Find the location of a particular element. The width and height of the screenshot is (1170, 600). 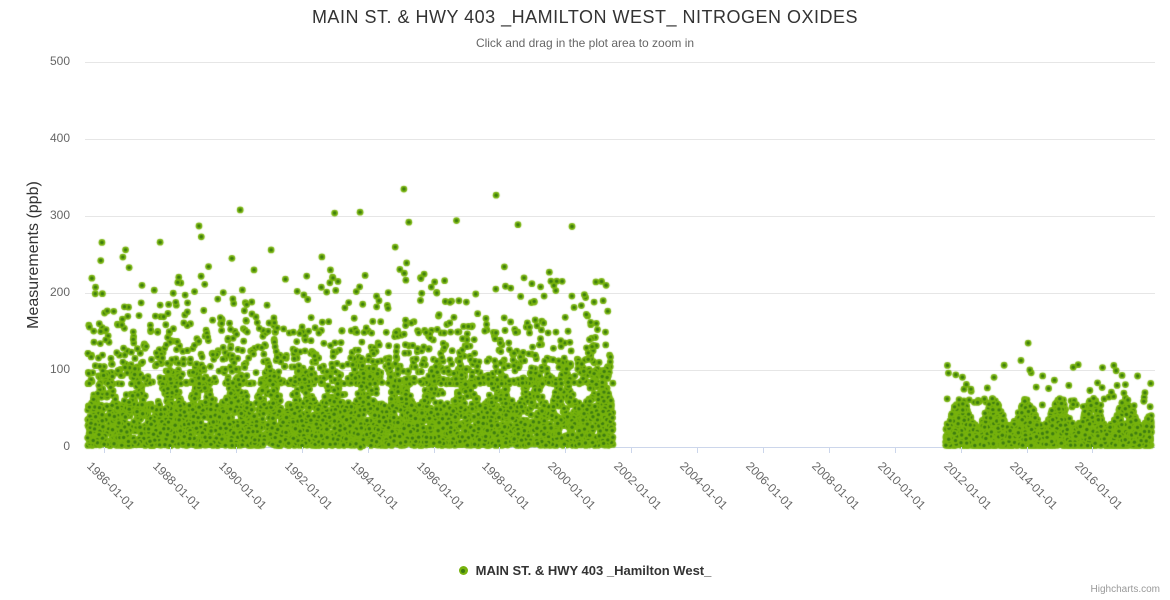

y-axis-tick-label: 100 is located at coordinates (59, 369).